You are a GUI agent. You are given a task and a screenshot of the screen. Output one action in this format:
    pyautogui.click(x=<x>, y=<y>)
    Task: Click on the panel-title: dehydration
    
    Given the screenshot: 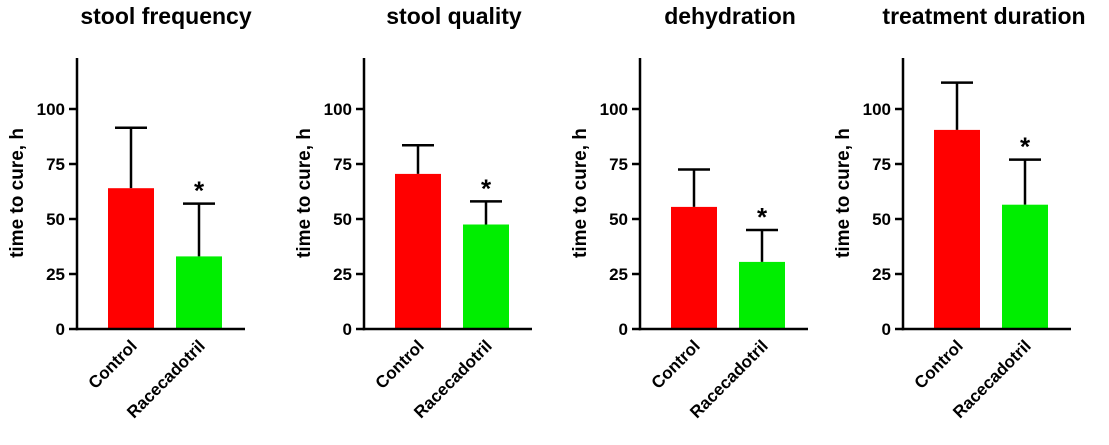 What is the action you would take?
    pyautogui.click(x=730, y=16)
    